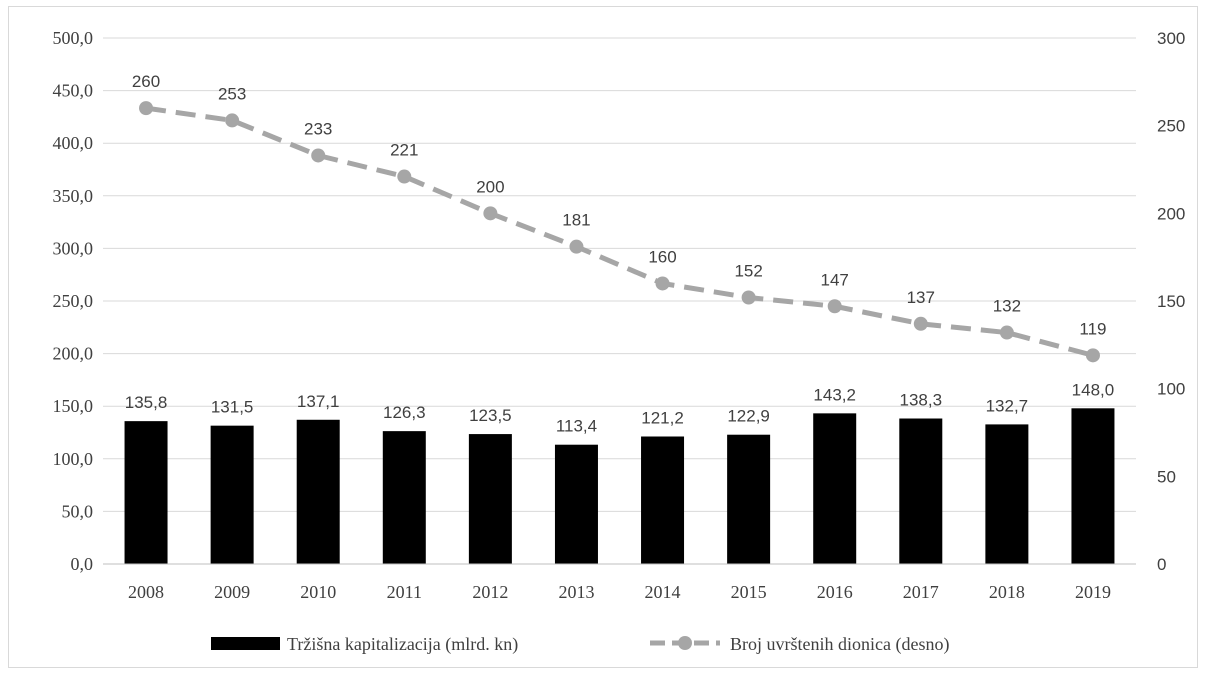 The height and width of the screenshot is (675, 1206). I want to click on line-data-label: 152, so click(748, 270).